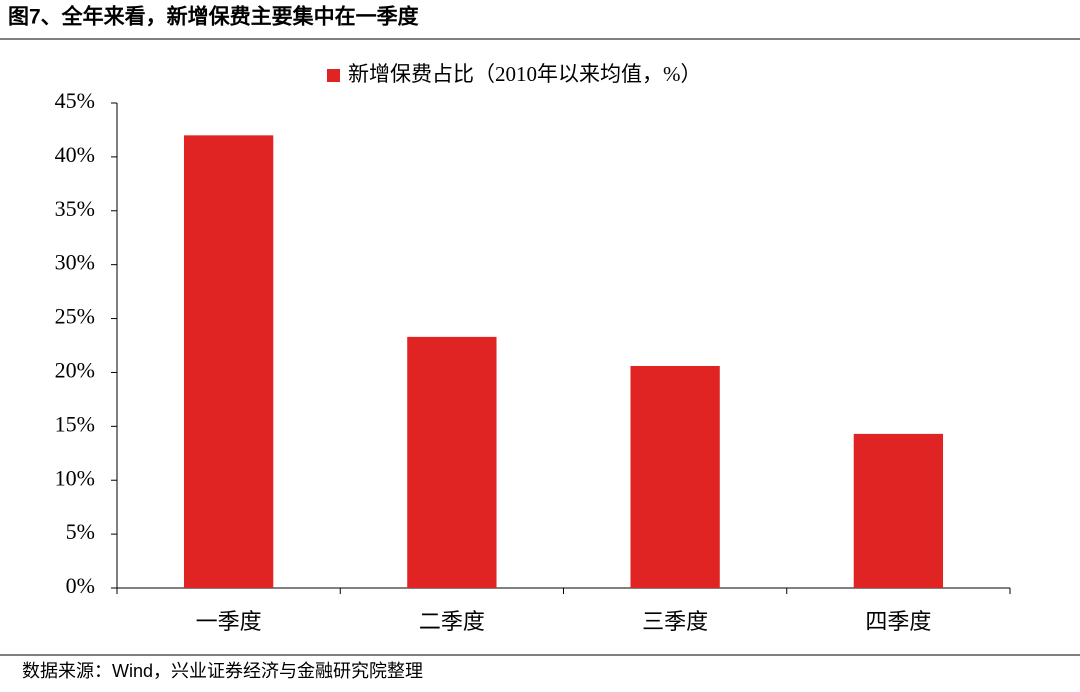 The height and width of the screenshot is (692, 1080). I want to click on x-tick-label: 二季度, so click(452, 621).